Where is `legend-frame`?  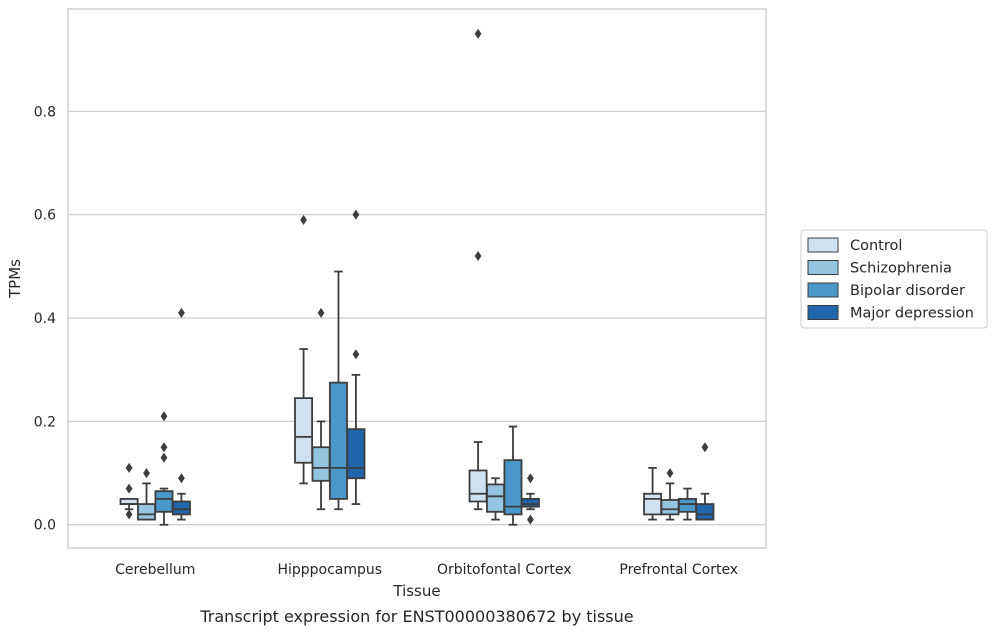 legend-frame is located at coordinates (894, 279).